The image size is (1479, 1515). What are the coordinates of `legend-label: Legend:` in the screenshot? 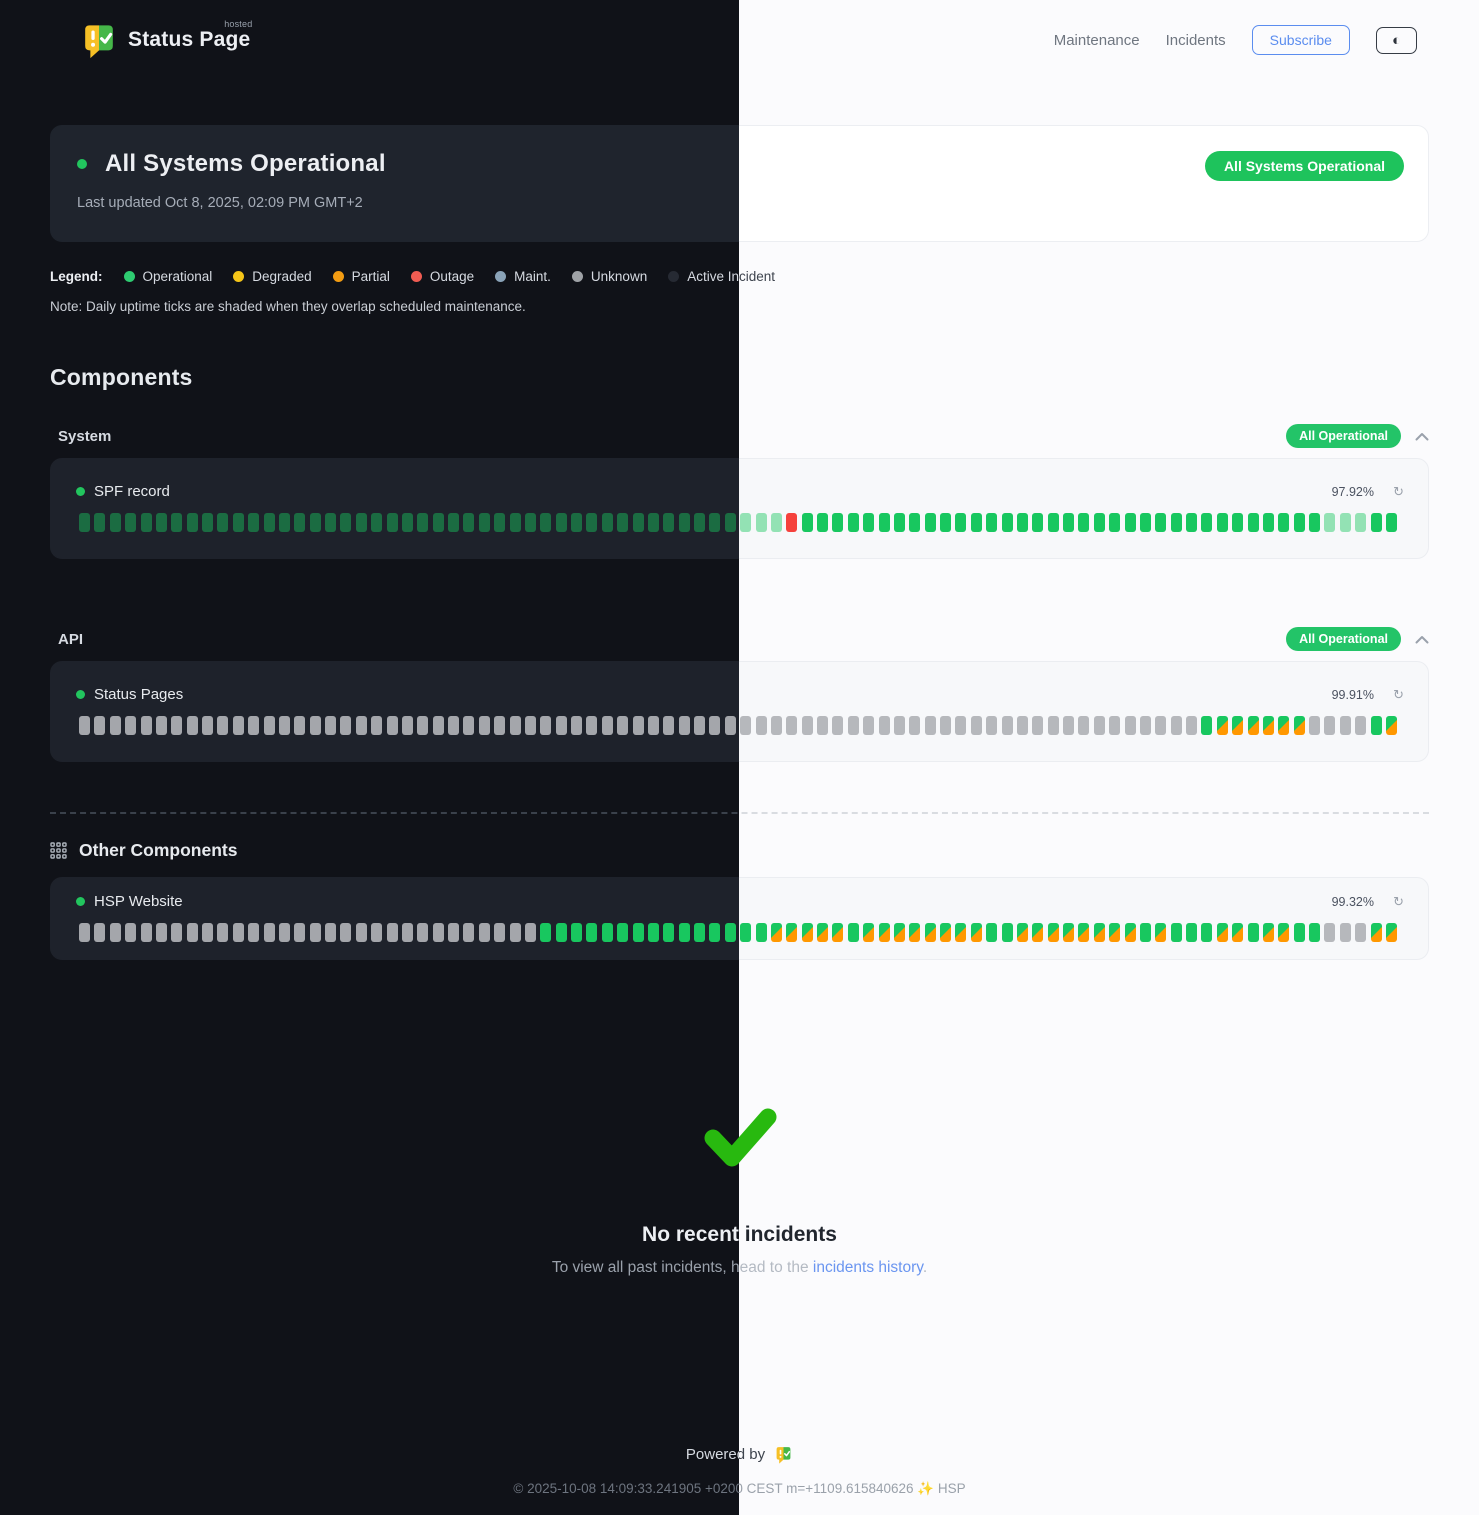 It's located at (76, 276).